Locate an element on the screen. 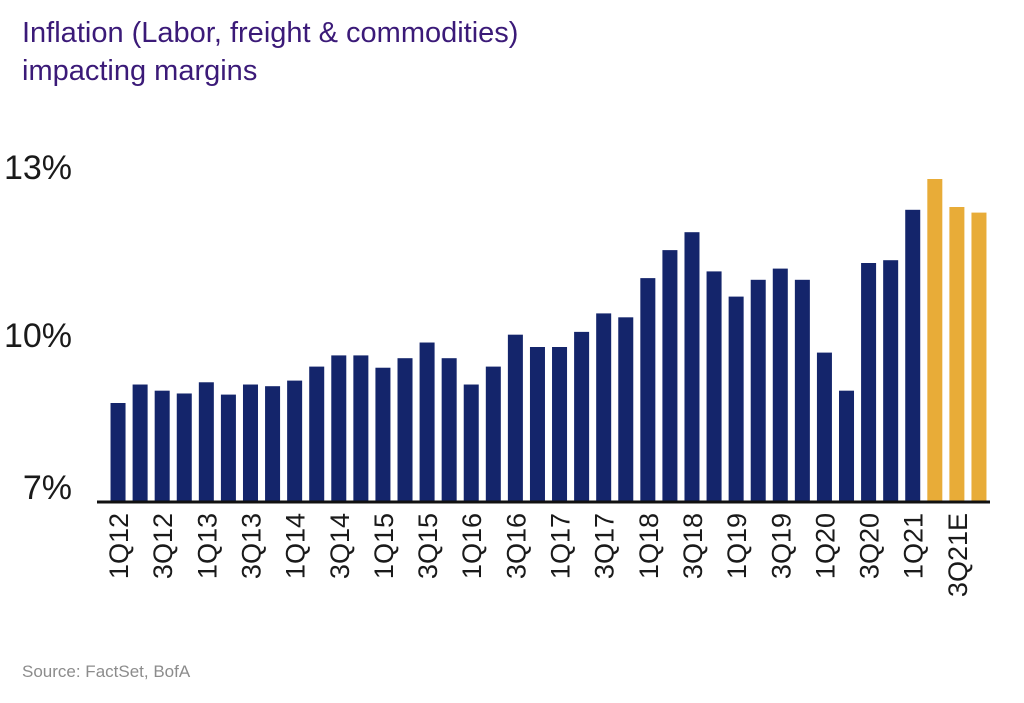 Image resolution: width=1024 pixels, height=703 pixels. x-tick-label: 1Q16 is located at coordinates (472, 546).